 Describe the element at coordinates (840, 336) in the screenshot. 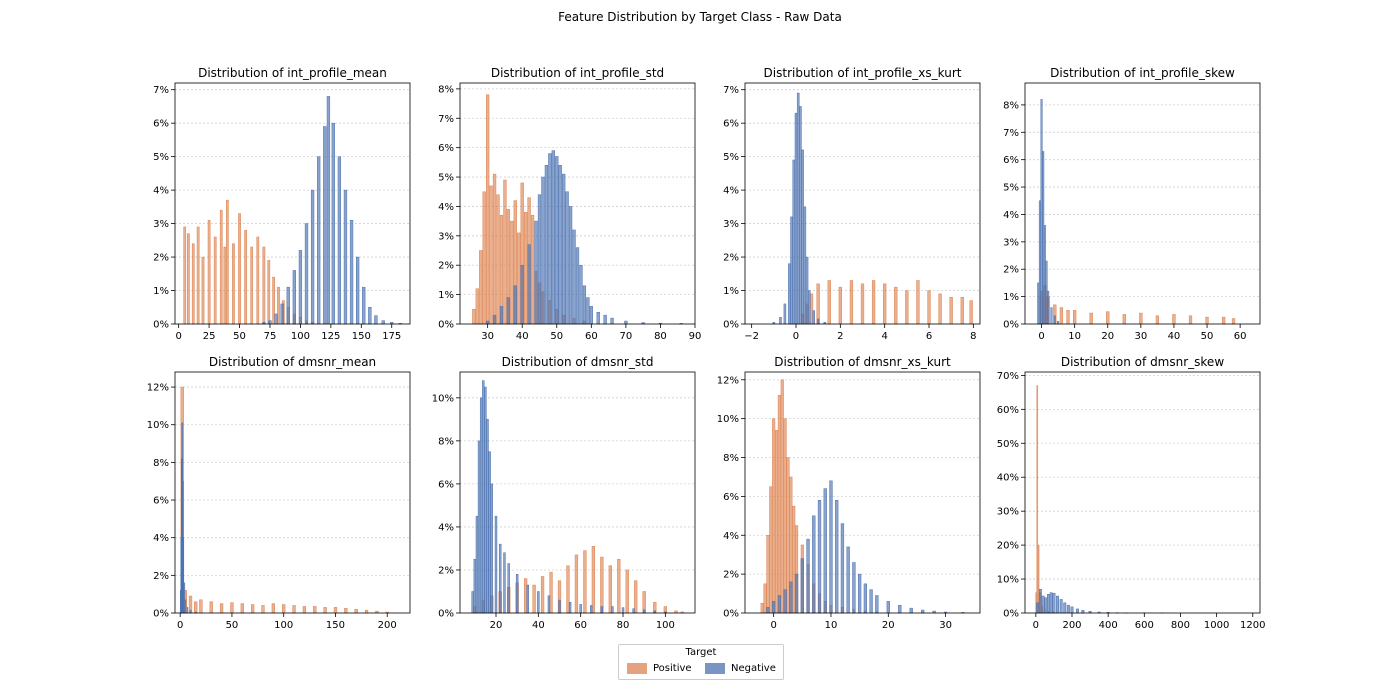

I see `x-tick-label: 2` at that location.